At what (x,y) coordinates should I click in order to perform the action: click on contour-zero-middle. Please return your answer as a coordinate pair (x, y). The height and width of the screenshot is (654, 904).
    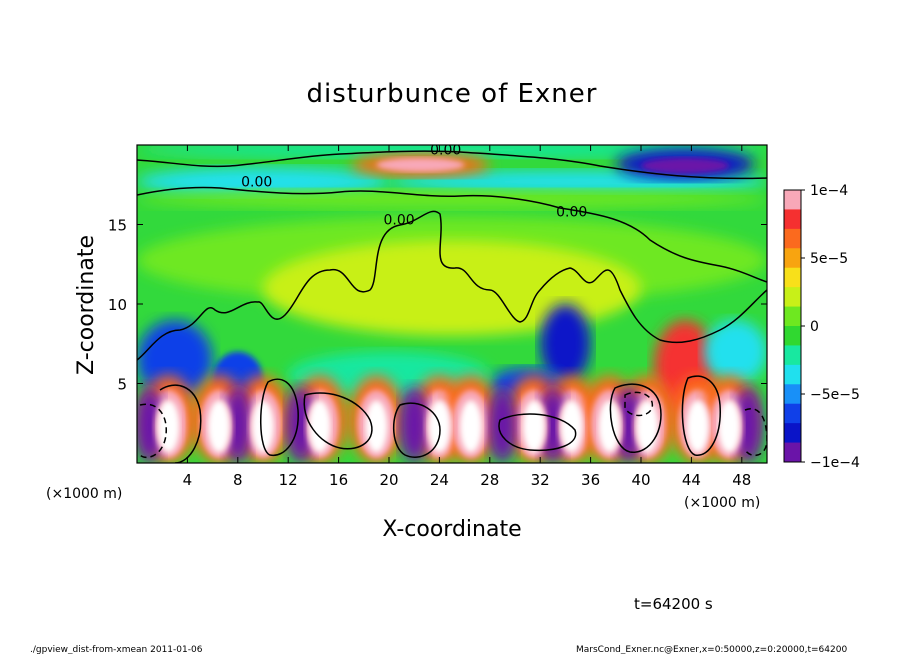
    Looking at the image, I should click on (452, 234).